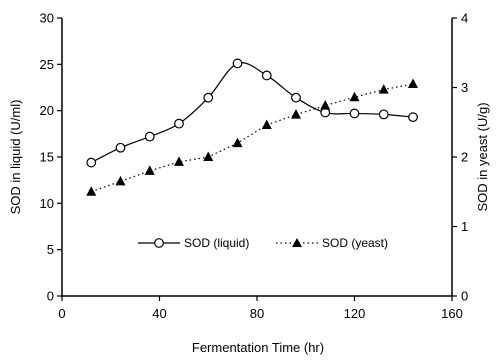 The width and height of the screenshot is (497, 360). What do you see at coordinates (47, 64) in the screenshot?
I see `y-left-tick-label: 25` at bounding box center [47, 64].